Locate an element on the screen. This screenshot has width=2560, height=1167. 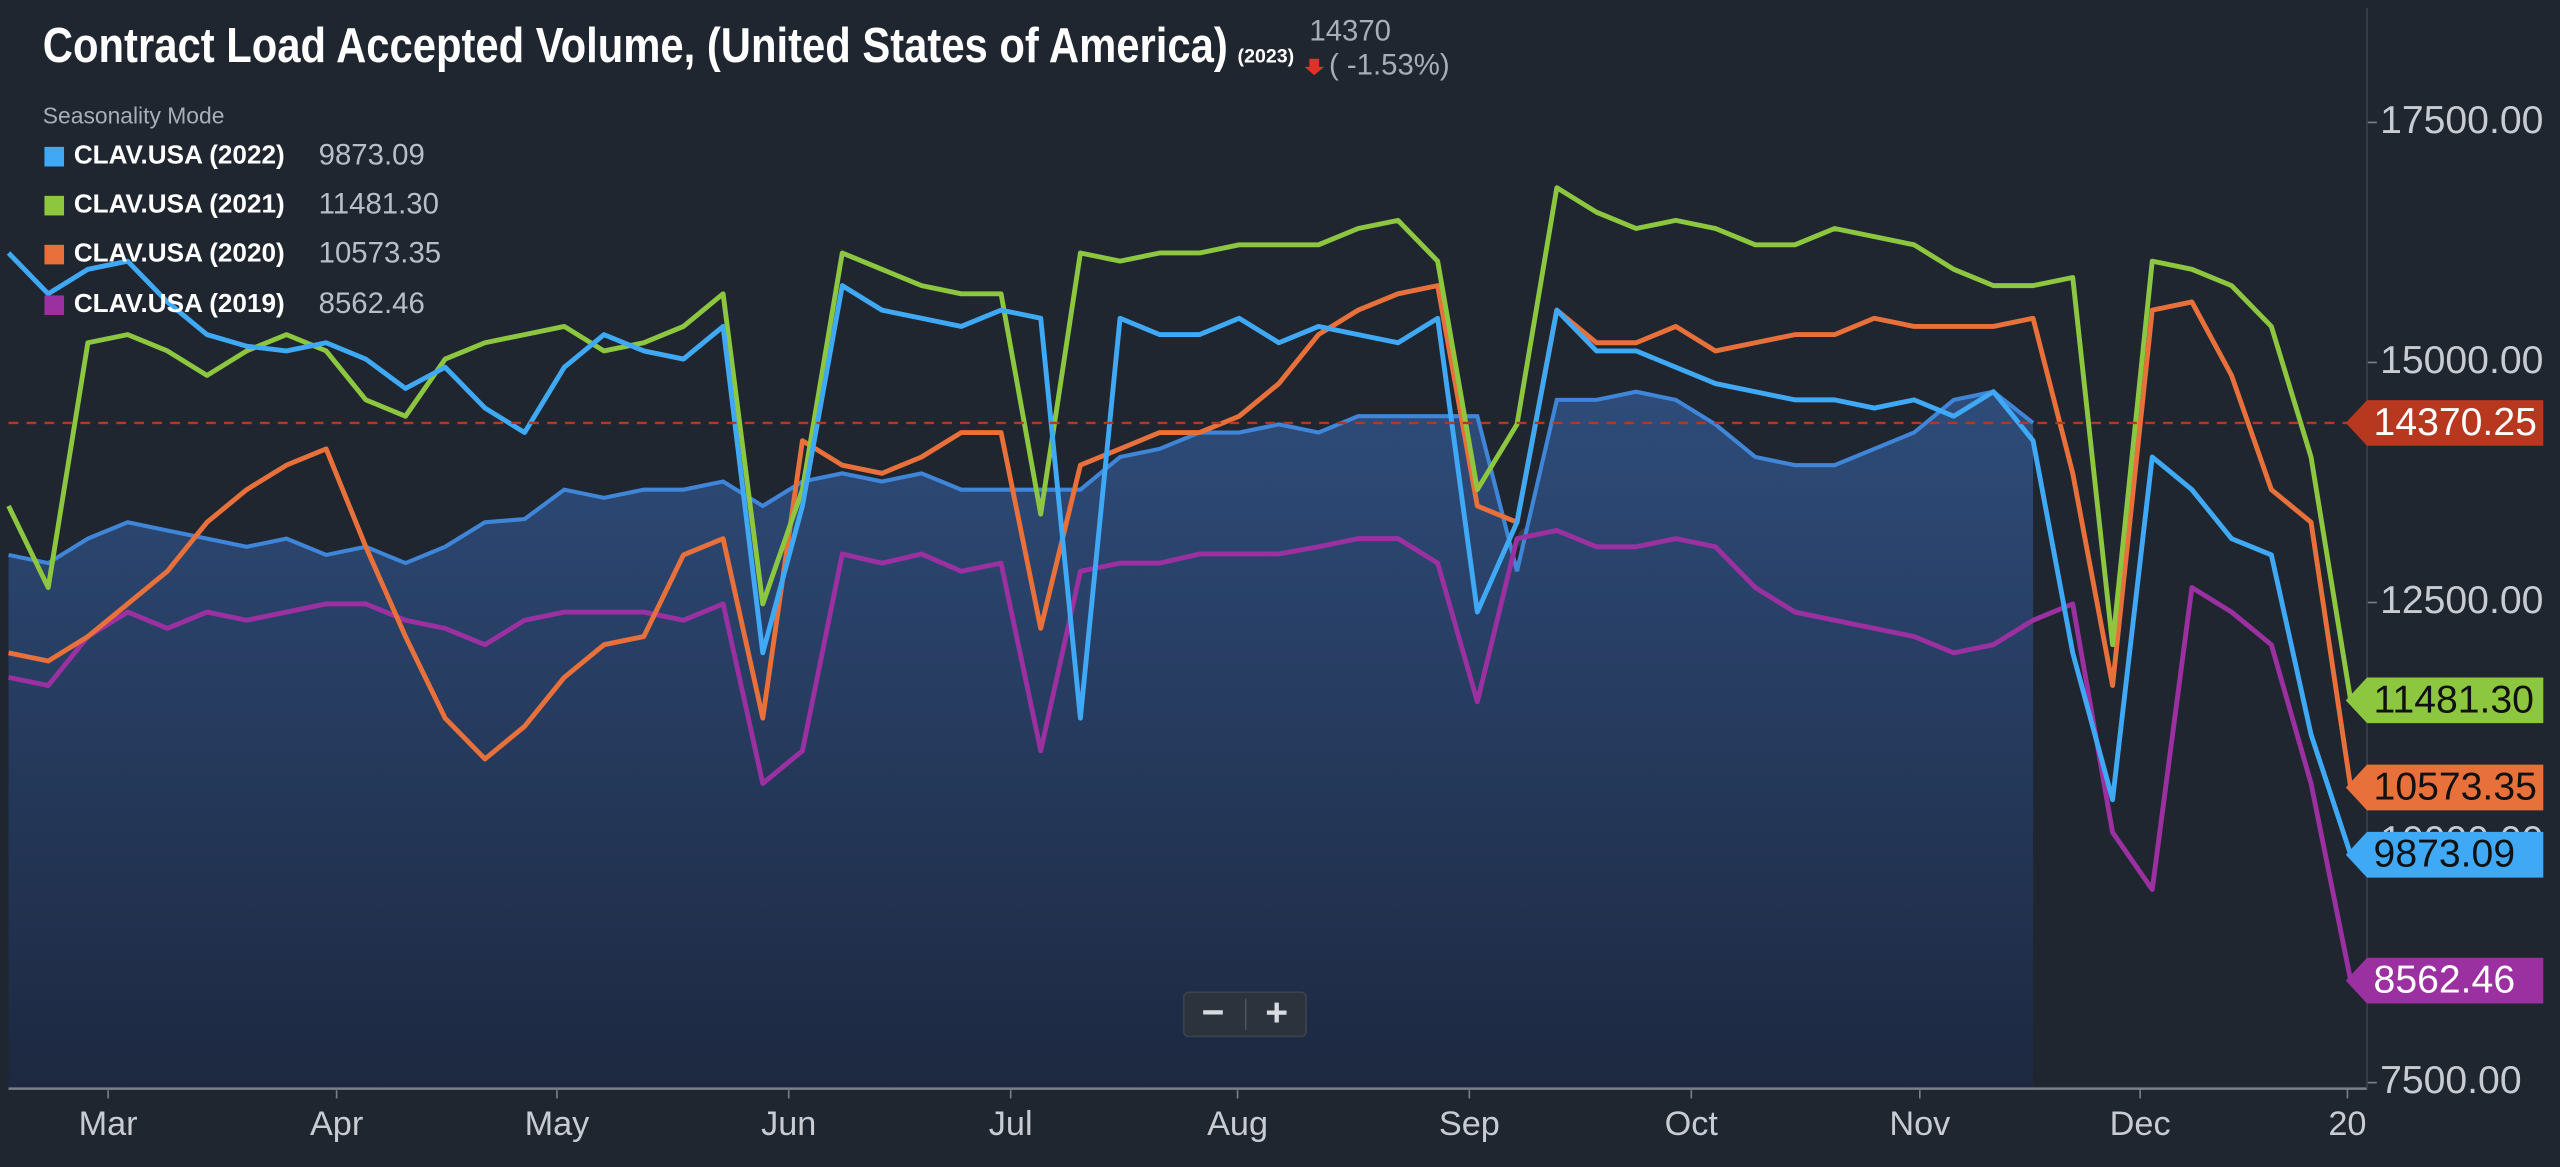
y-tick-label: 17500.00 is located at coordinates (2461, 120).